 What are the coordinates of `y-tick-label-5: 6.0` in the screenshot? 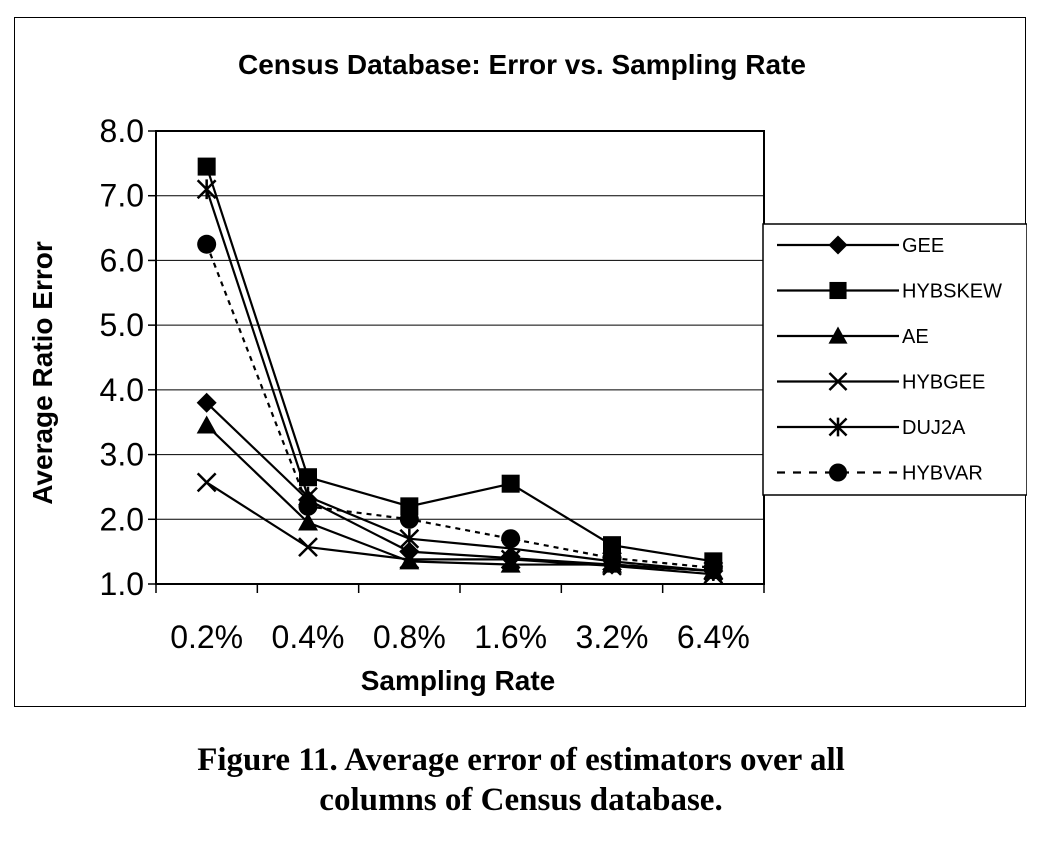 It's located at (122, 260).